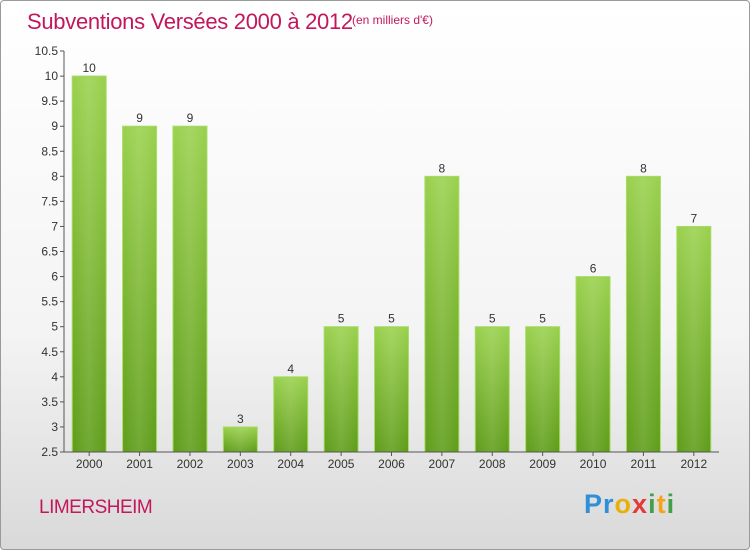  Describe the element at coordinates (54, 377) in the screenshot. I see `y-tick-label: 4` at that location.